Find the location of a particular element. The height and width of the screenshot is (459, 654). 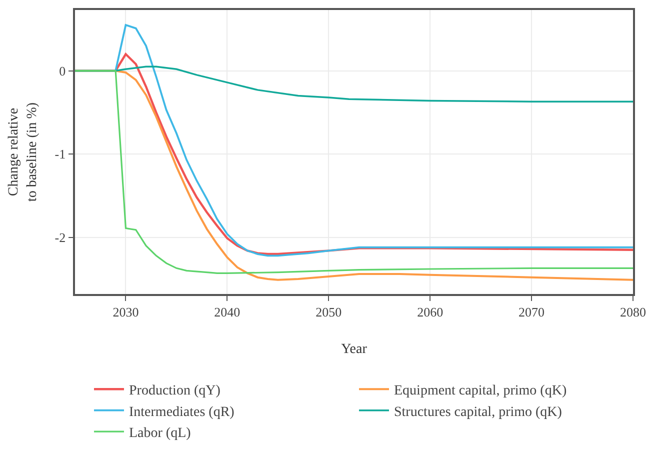

y-axis-title: Change relative to baseline (in %) is located at coordinates (23, 152).